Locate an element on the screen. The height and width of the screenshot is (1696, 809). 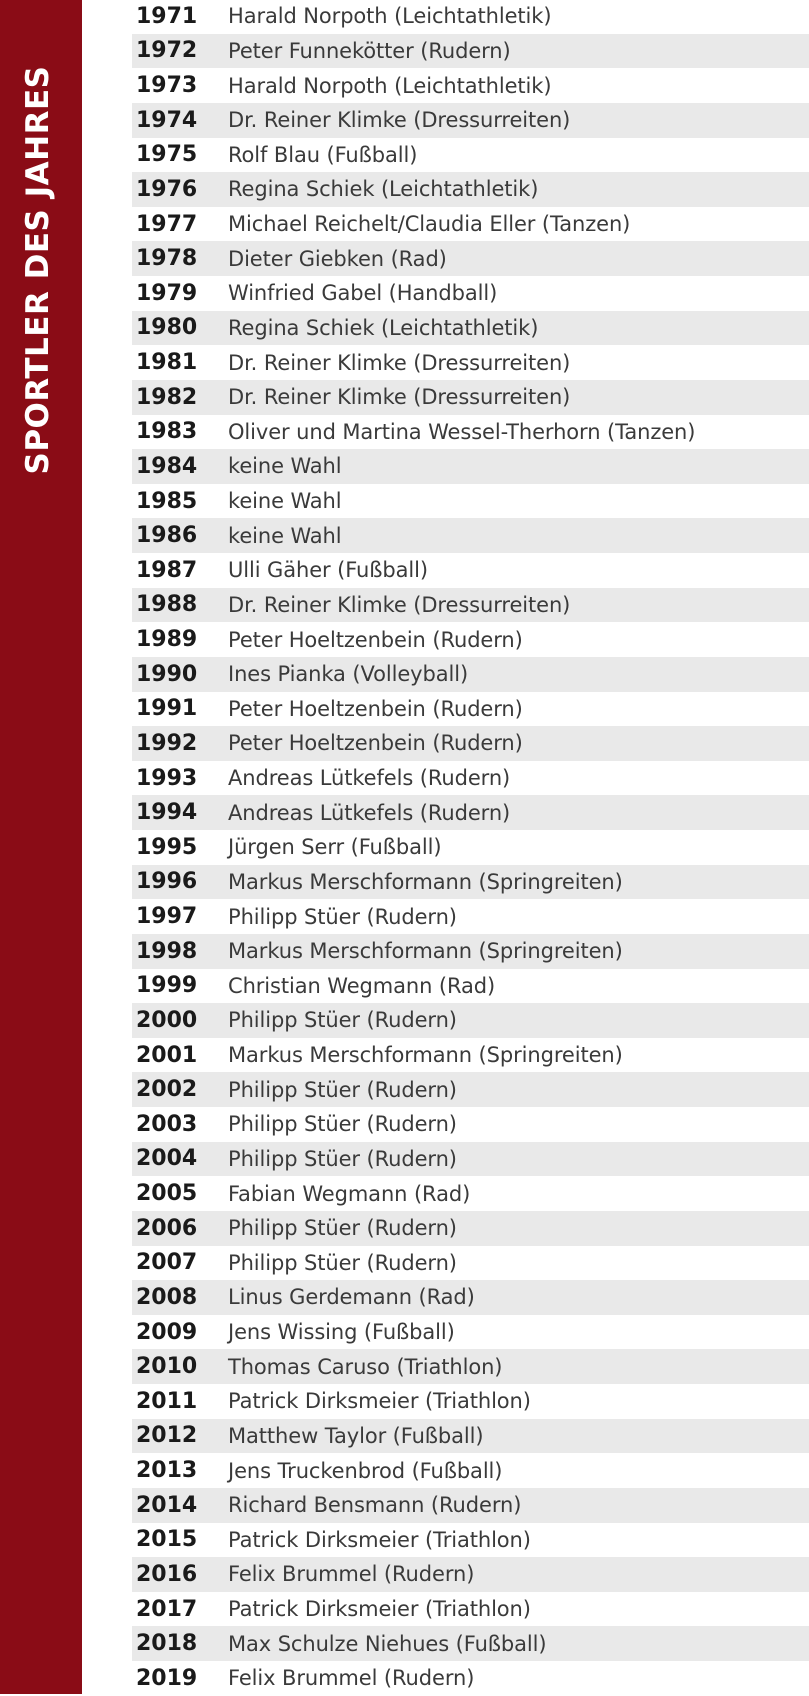
list-item: 1981 Dr. Reiner Klimke (Dressurreiten) is located at coordinates (470, 362).